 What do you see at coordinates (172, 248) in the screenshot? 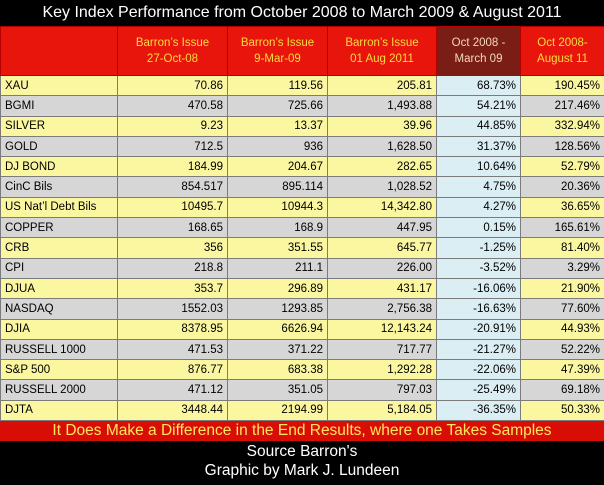
I see `value-cell: 356` at bounding box center [172, 248].